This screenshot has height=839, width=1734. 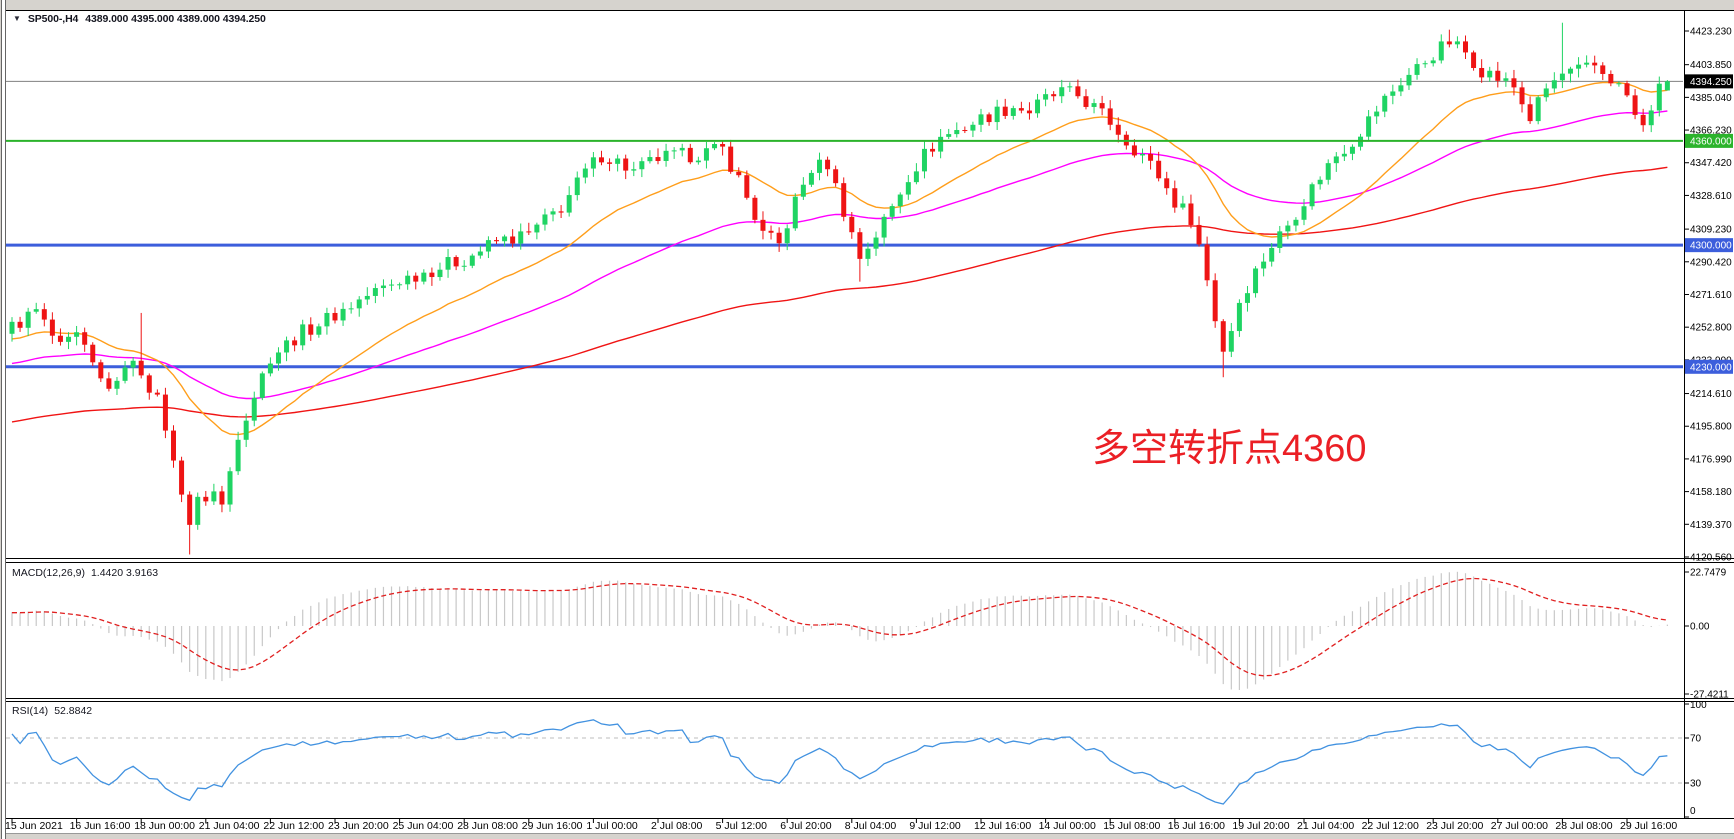 I want to click on y-axis-label: 4309.230, so click(x=1711, y=230).